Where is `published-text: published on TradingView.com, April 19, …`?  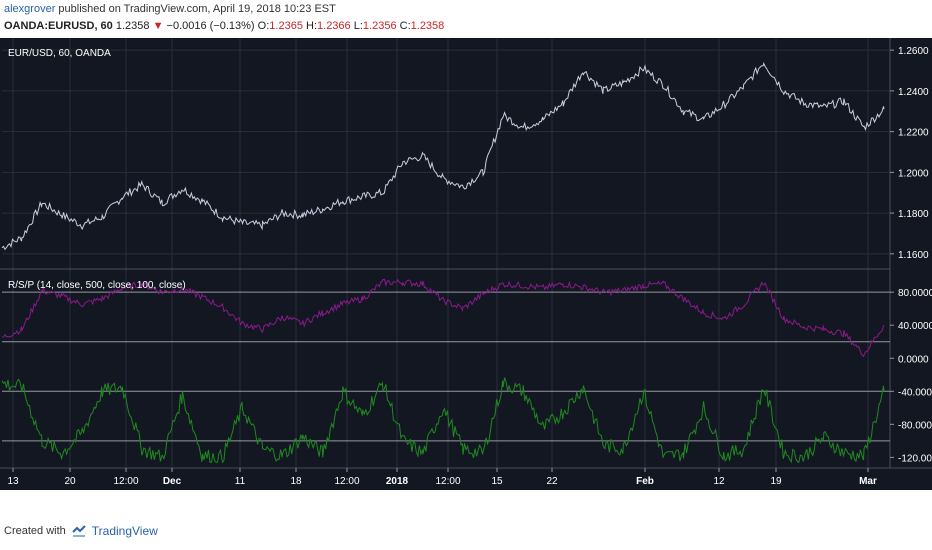
published-text: published on TradingView.com, April 19, … is located at coordinates (197, 9).